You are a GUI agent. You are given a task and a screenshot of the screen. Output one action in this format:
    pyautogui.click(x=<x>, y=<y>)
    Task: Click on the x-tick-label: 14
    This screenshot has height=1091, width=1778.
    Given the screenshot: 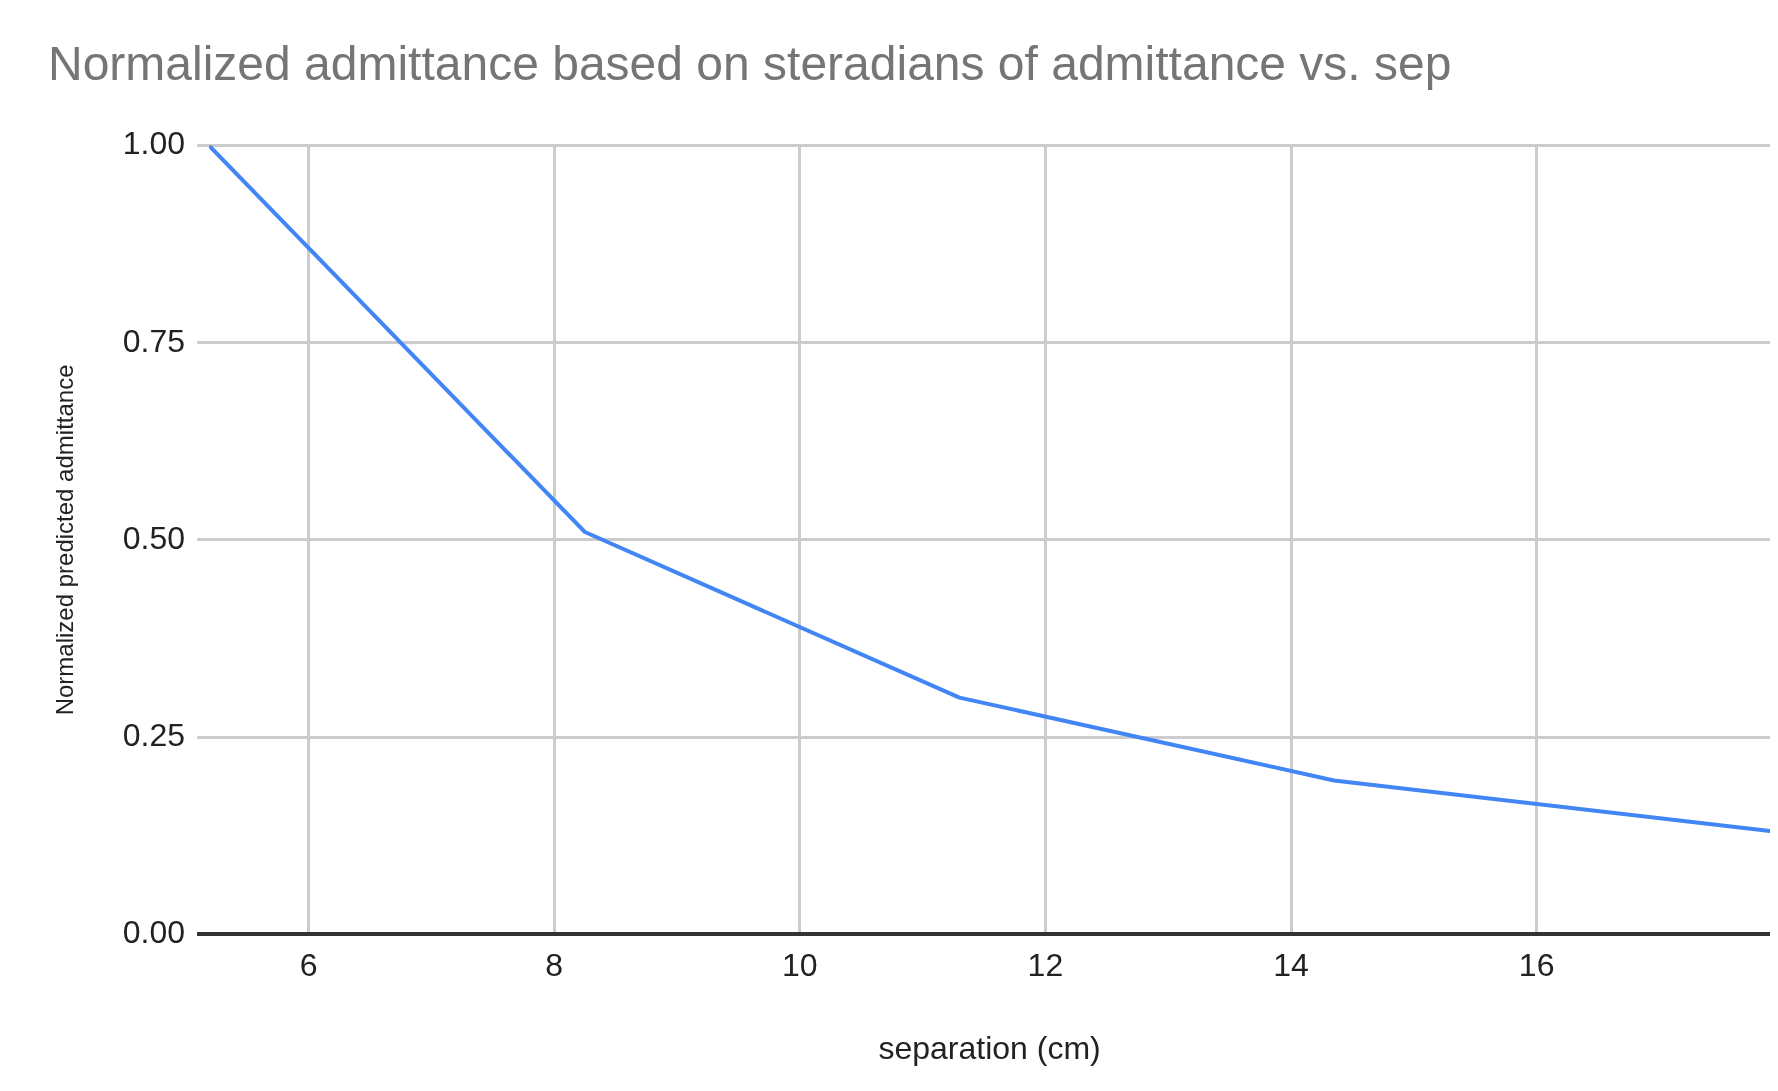 What is the action you would take?
    pyautogui.click(x=1291, y=965)
    